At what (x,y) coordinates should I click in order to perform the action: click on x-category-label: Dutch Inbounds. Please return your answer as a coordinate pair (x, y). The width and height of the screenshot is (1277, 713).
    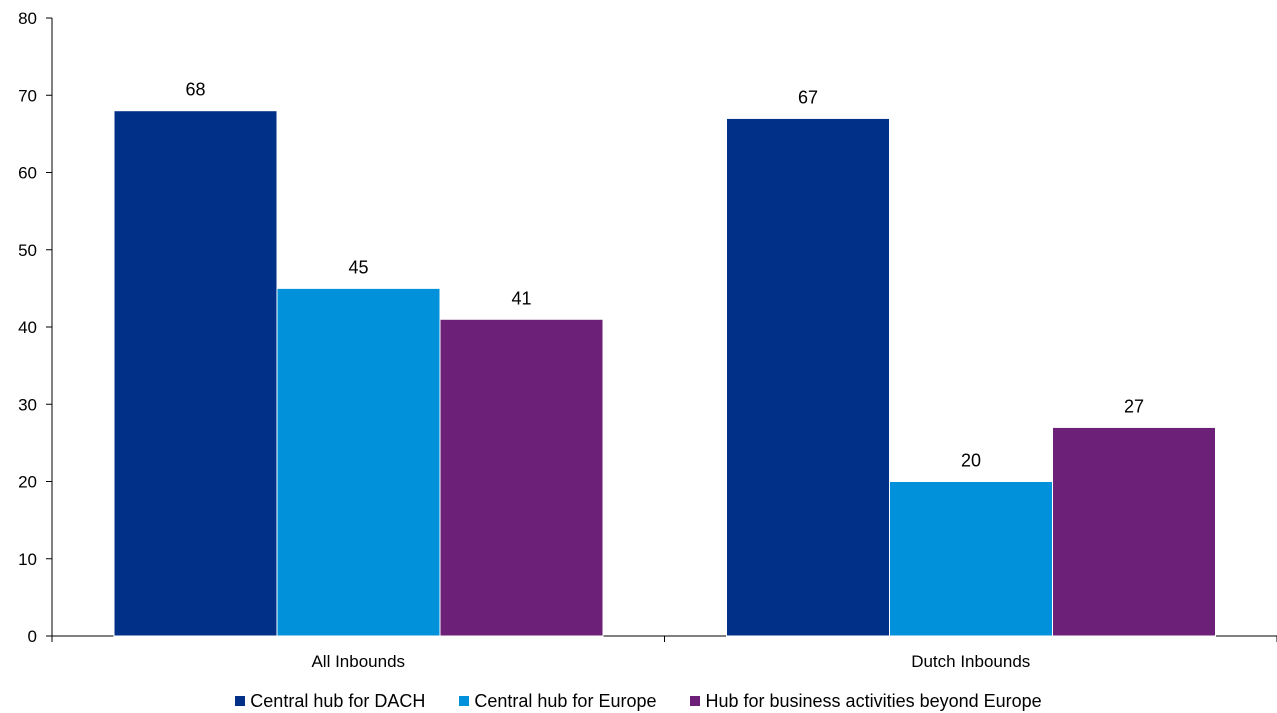
    Looking at the image, I should click on (970, 661).